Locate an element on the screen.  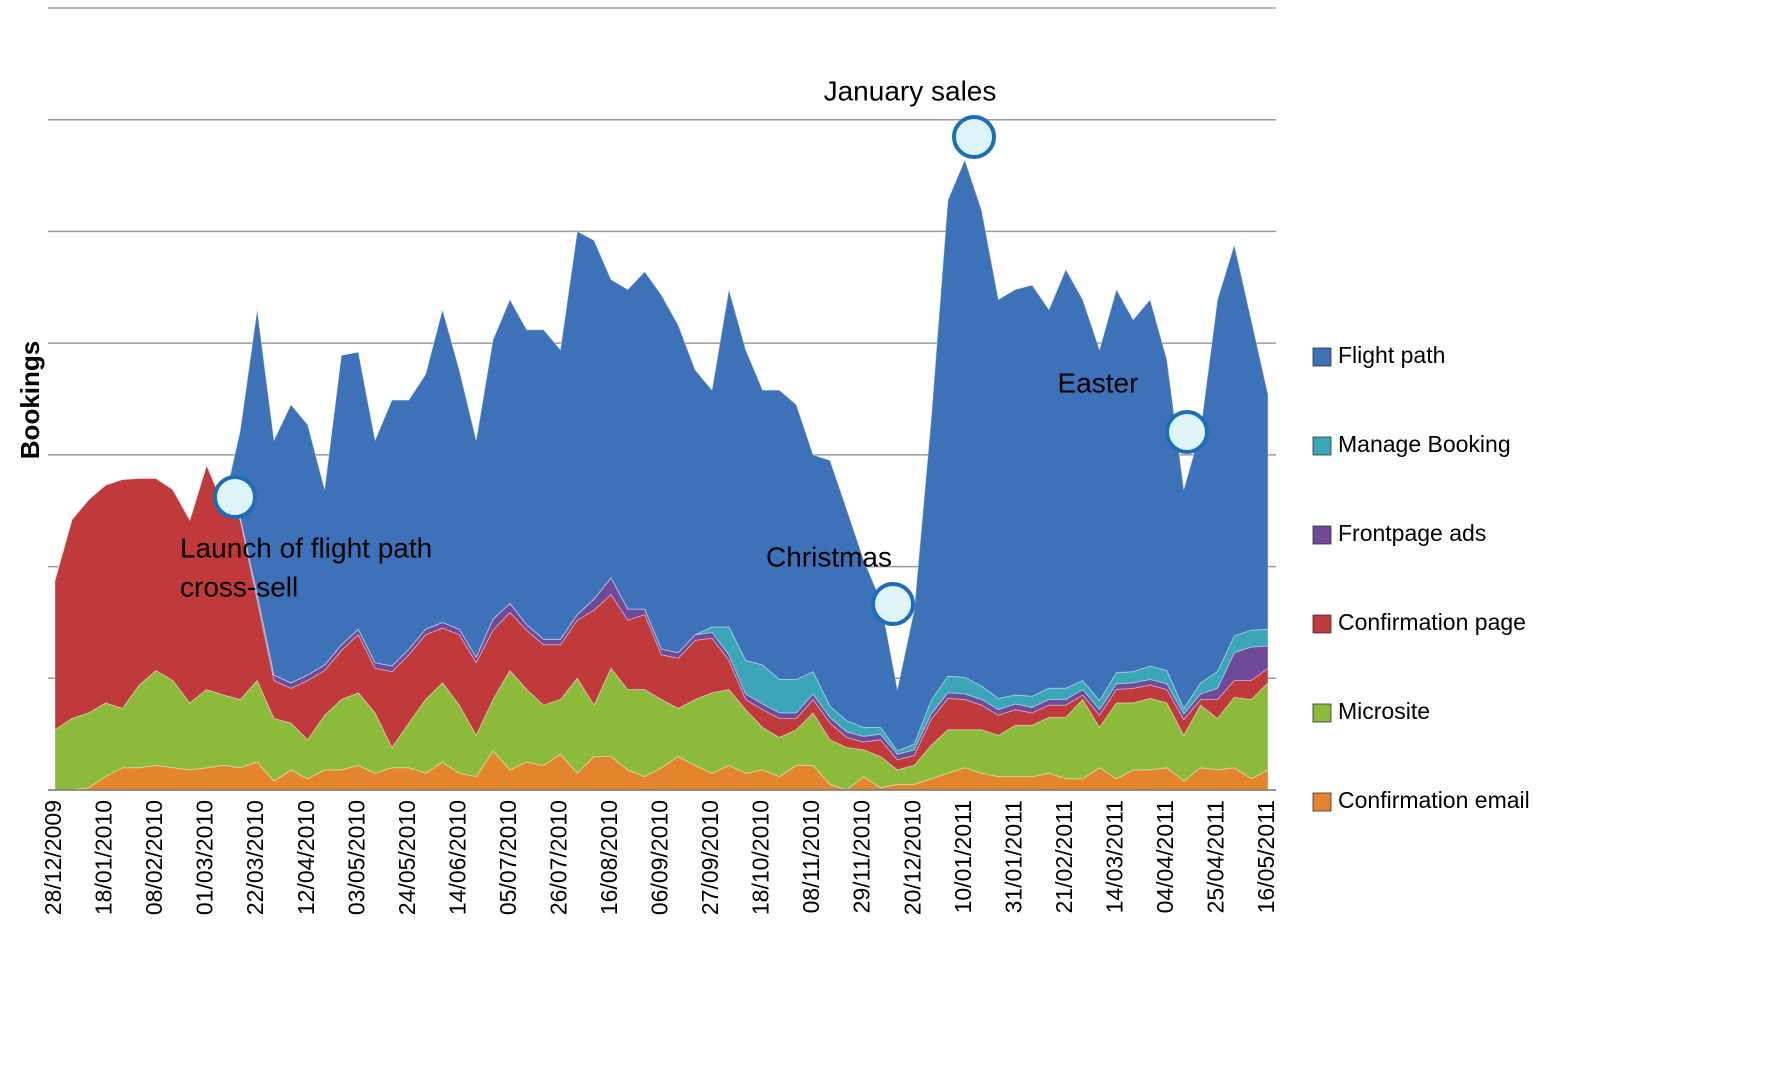
x-tick-label: 08/02/2010 is located at coordinates (154, 857).